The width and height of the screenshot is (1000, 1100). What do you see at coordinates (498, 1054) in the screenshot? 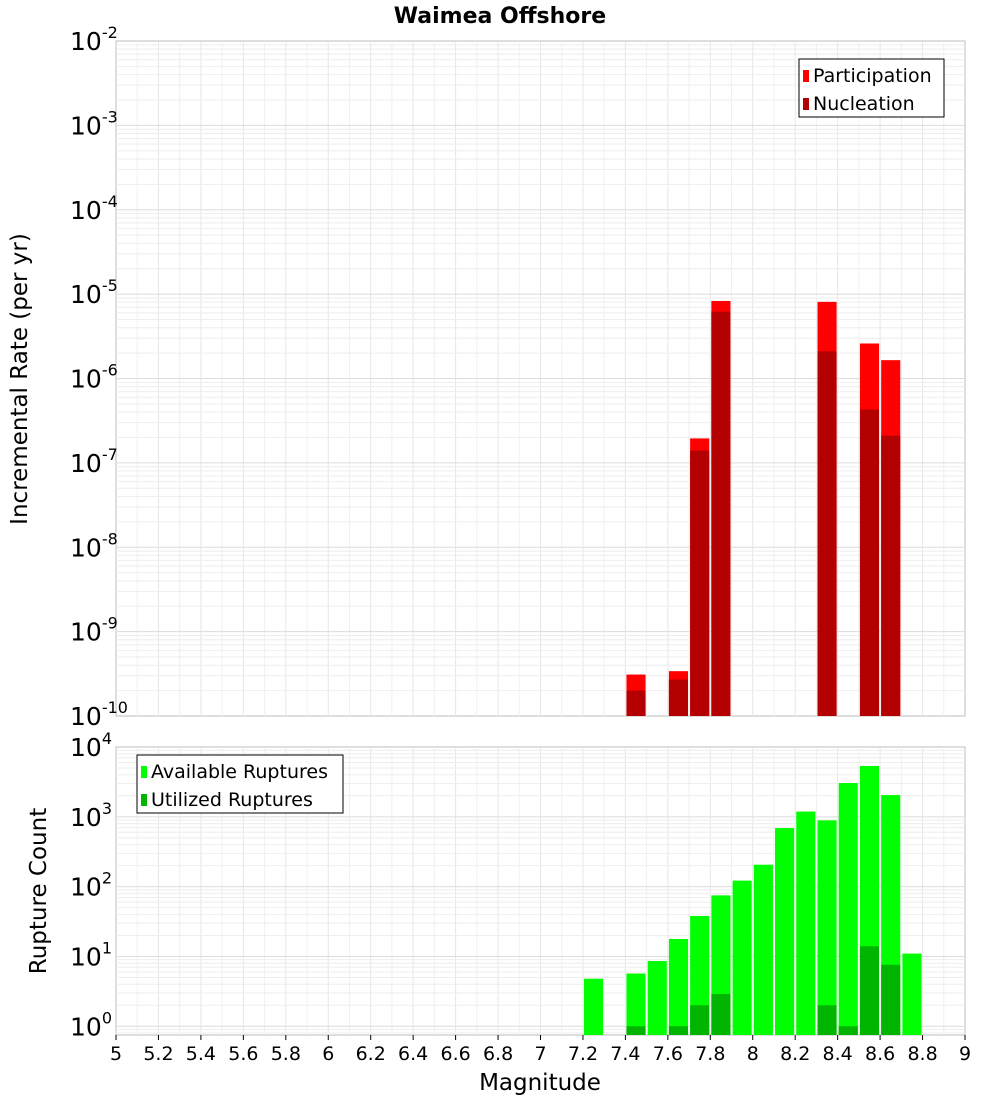
I see `x-tick-label: 6.8` at bounding box center [498, 1054].